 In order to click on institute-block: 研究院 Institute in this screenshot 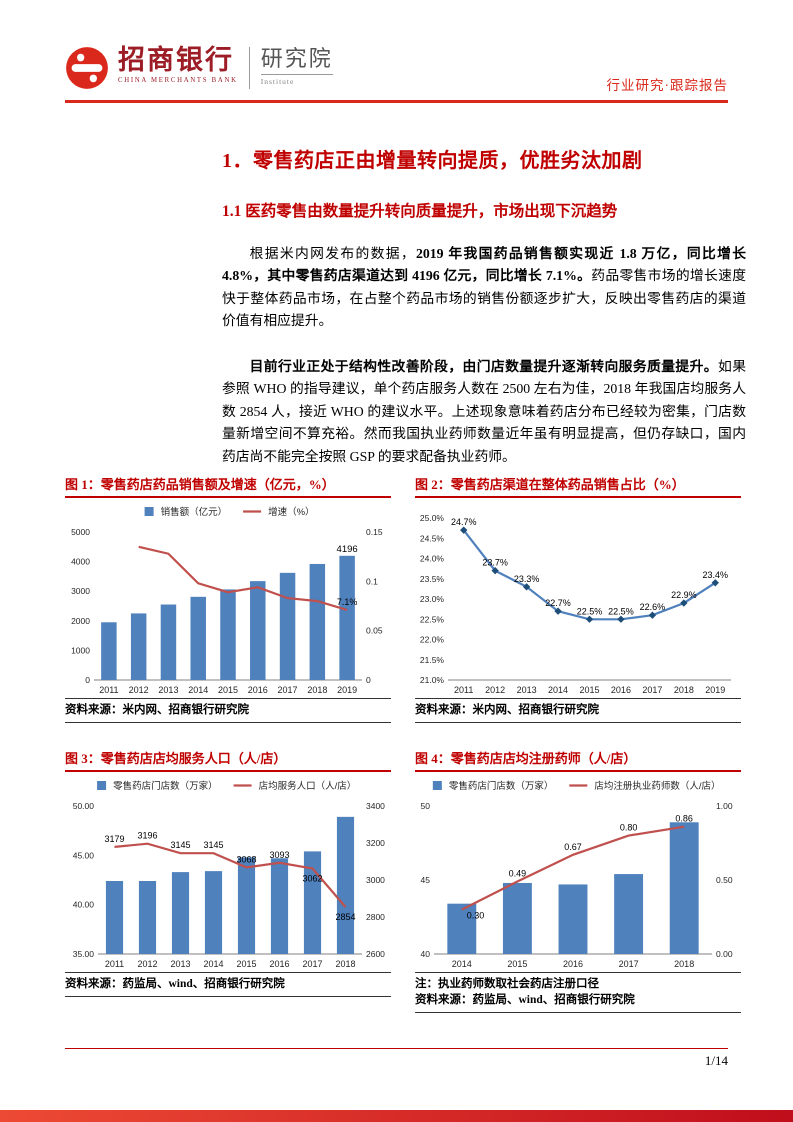, I will do `click(296, 66)`.